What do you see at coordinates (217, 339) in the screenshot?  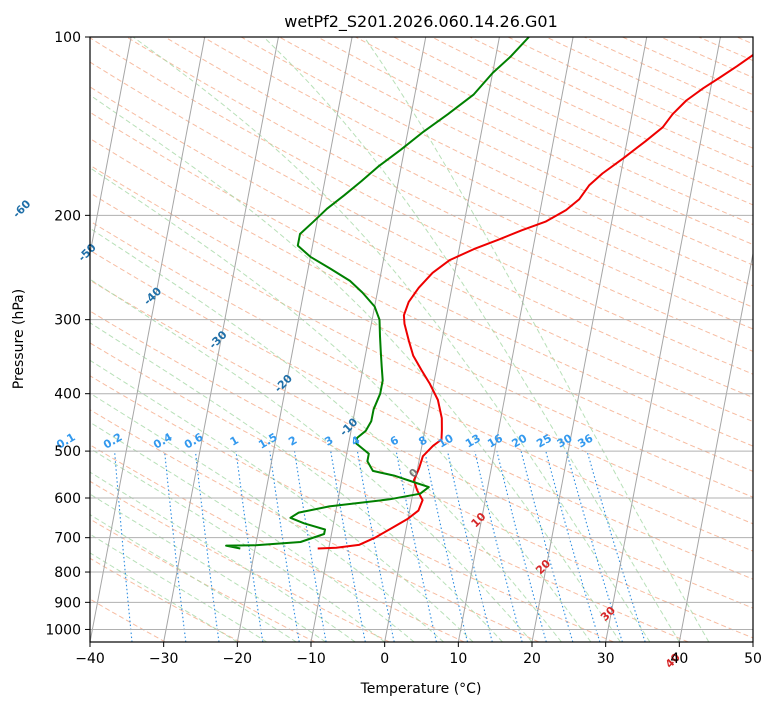 I see `isotherm-label: -30` at bounding box center [217, 339].